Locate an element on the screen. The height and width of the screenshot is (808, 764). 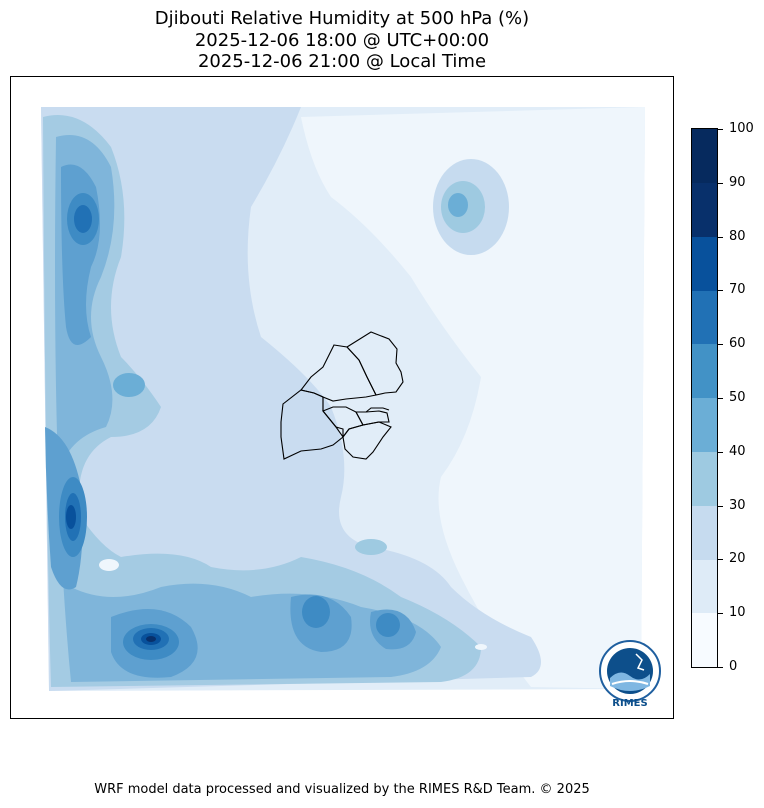
rimes-logo: RIMES is located at coordinates (630, 674).